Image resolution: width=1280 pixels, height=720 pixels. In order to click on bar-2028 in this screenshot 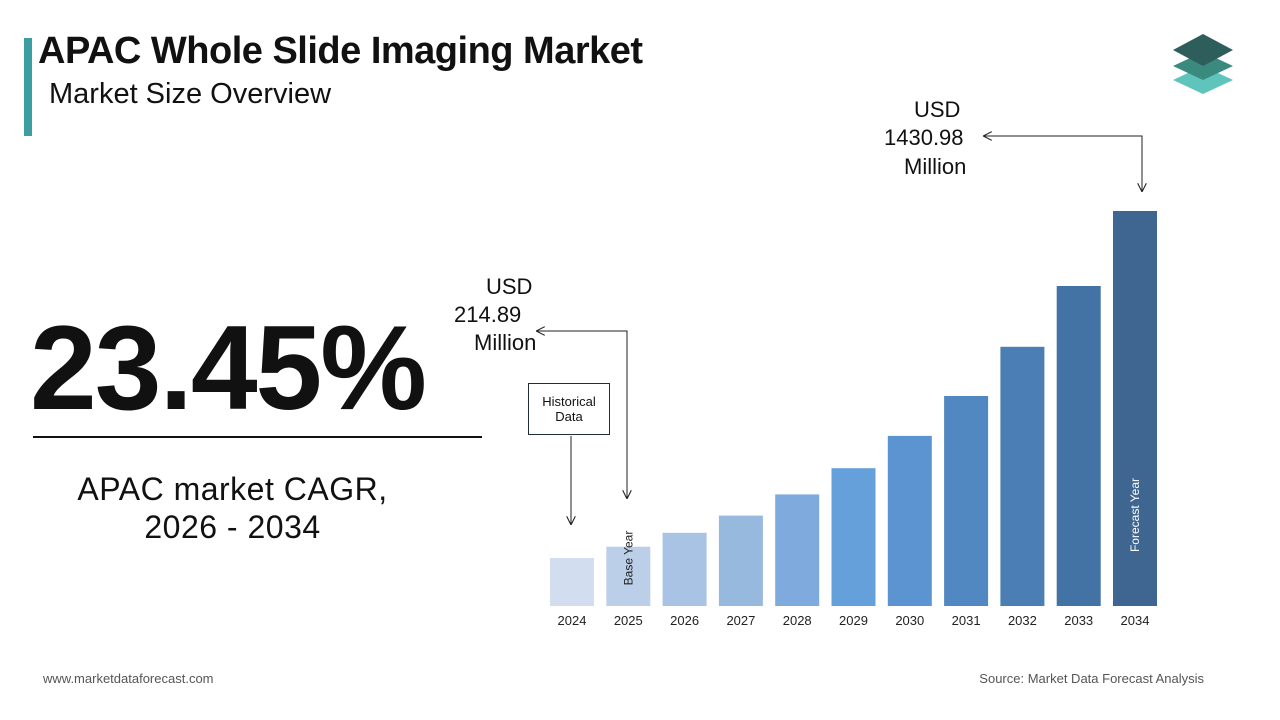, I will do `click(797, 550)`.